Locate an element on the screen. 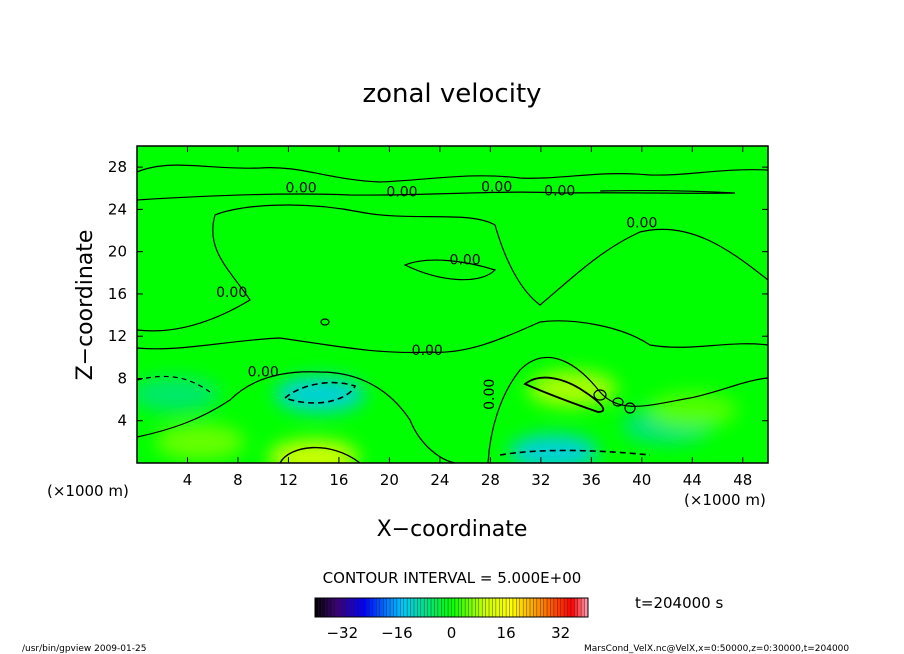 Image resolution: width=904 pixels, height=654 pixels. x-tick-label: 4 is located at coordinates (188, 480).